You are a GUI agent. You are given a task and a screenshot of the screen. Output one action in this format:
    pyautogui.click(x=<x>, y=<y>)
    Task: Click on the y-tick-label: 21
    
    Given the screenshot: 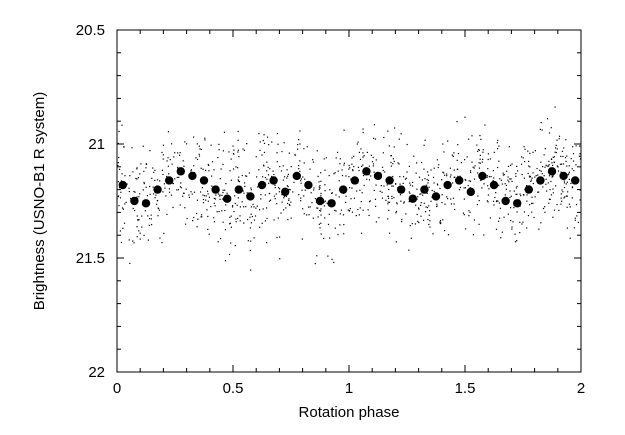 What is the action you would take?
    pyautogui.click(x=96, y=144)
    